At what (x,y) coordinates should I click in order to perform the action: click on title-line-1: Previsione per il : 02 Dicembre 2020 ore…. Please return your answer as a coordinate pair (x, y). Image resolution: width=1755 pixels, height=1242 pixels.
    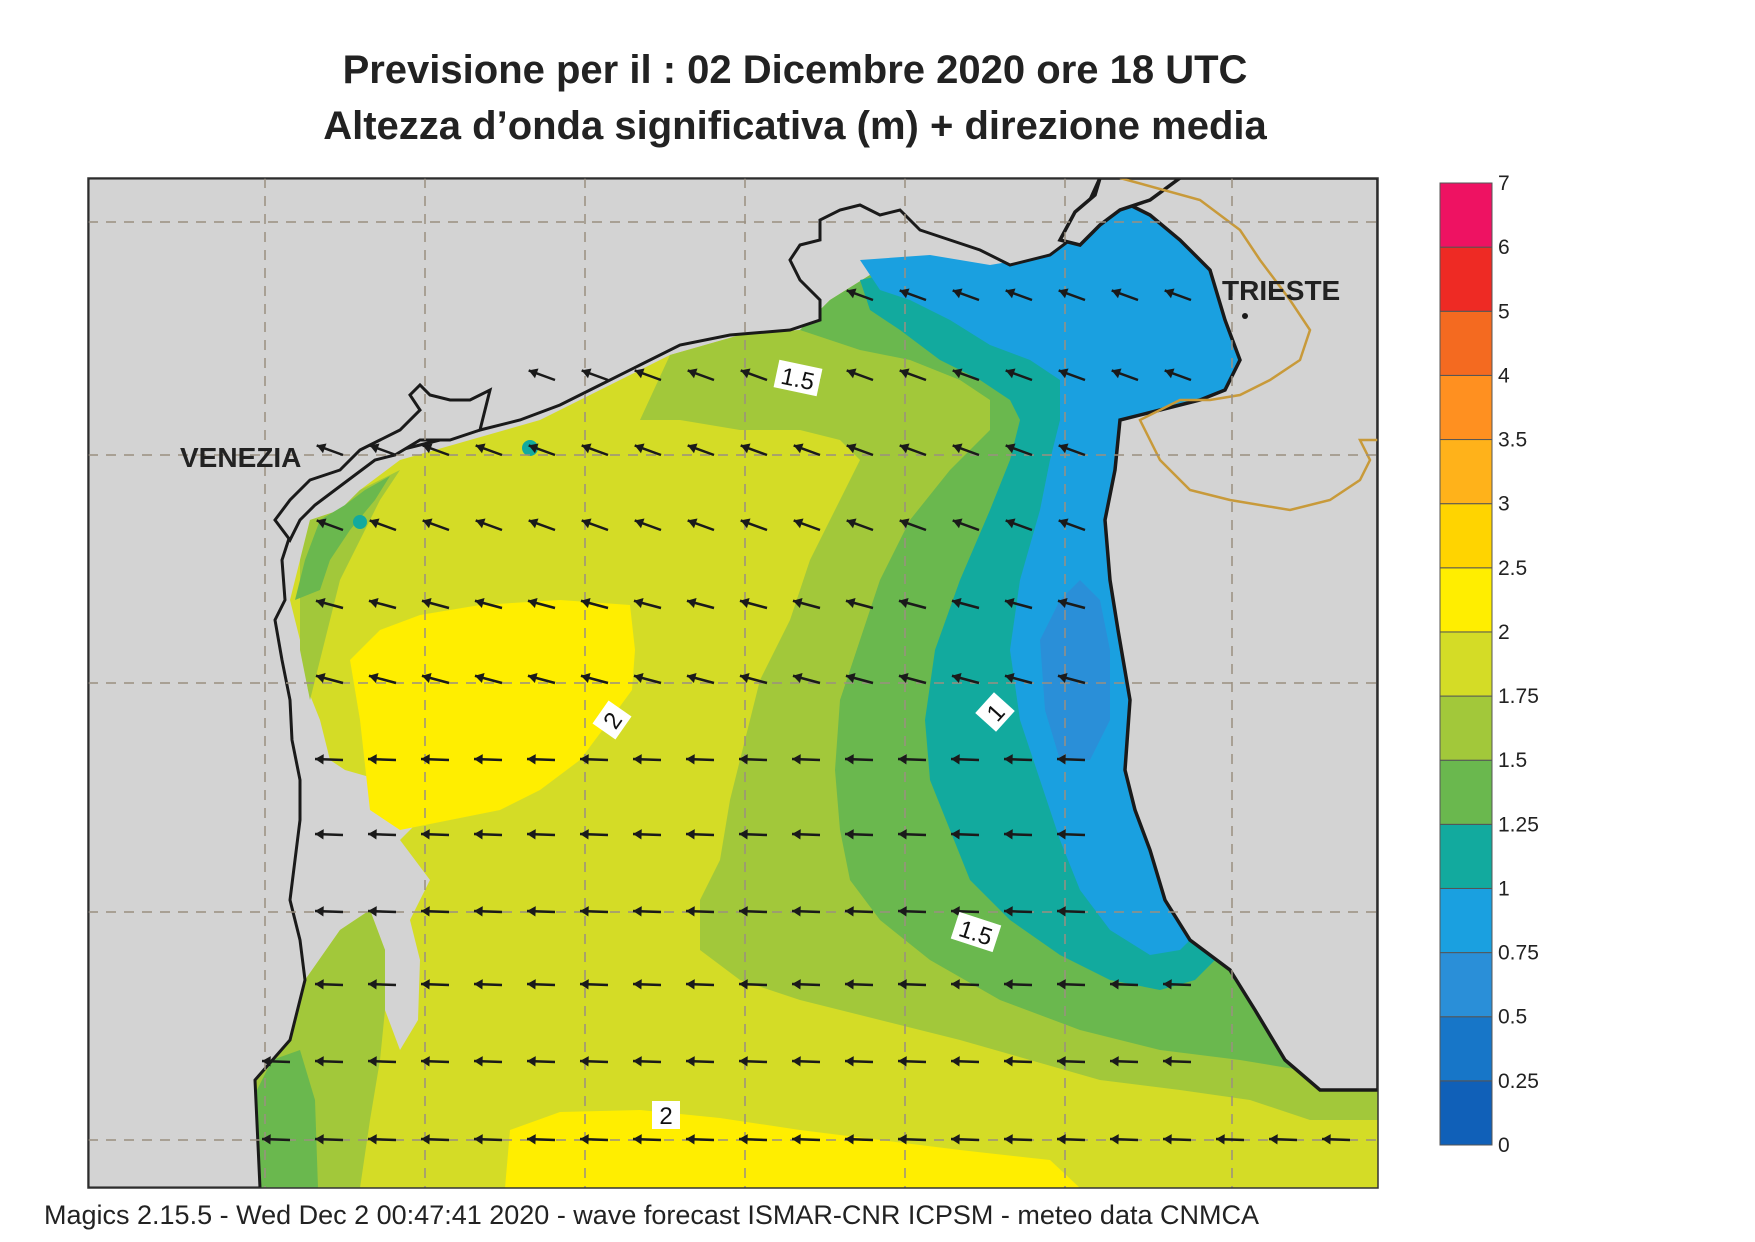
    Looking at the image, I should click on (795, 70).